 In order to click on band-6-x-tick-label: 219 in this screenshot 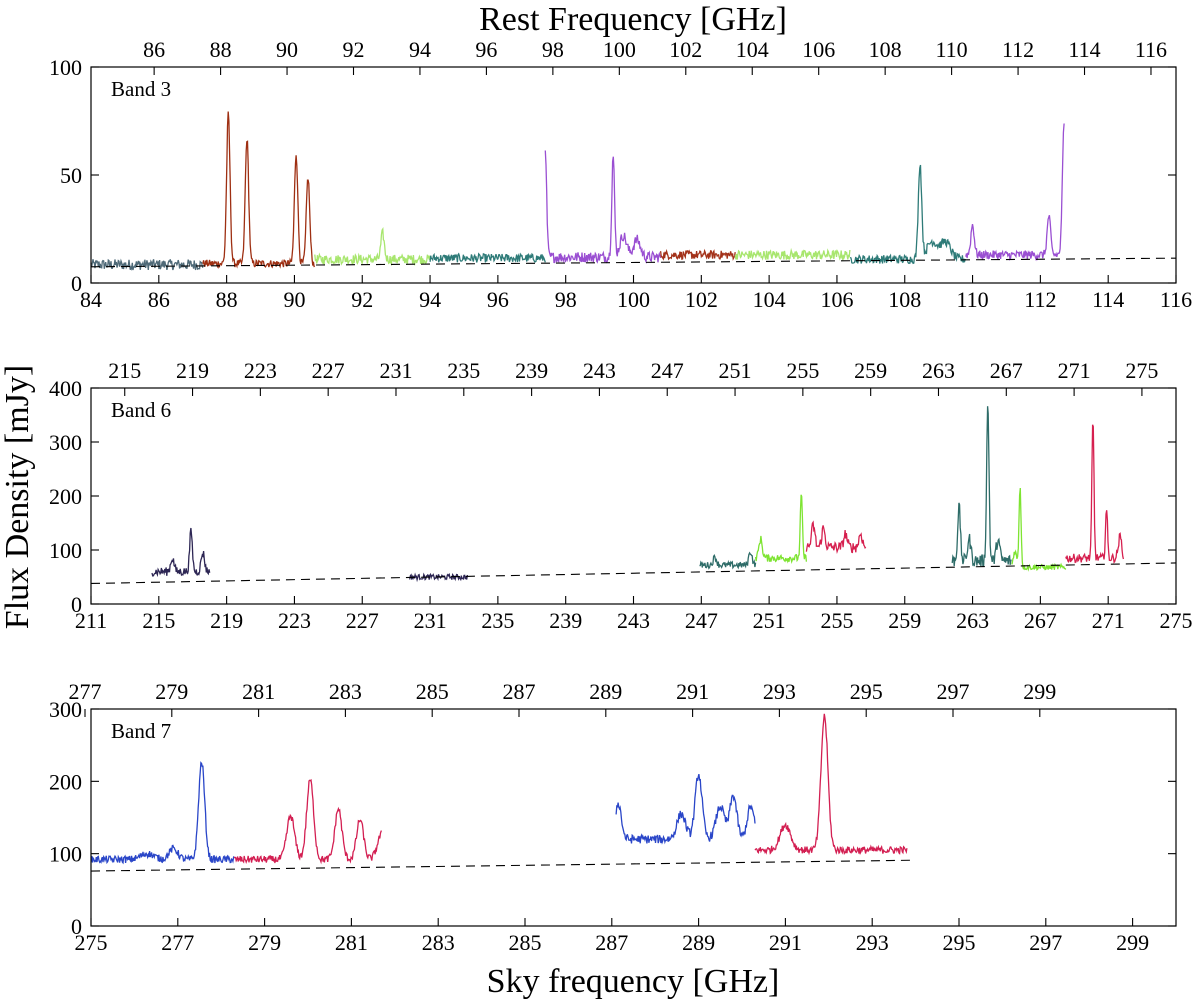, I will do `click(226, 620)`.